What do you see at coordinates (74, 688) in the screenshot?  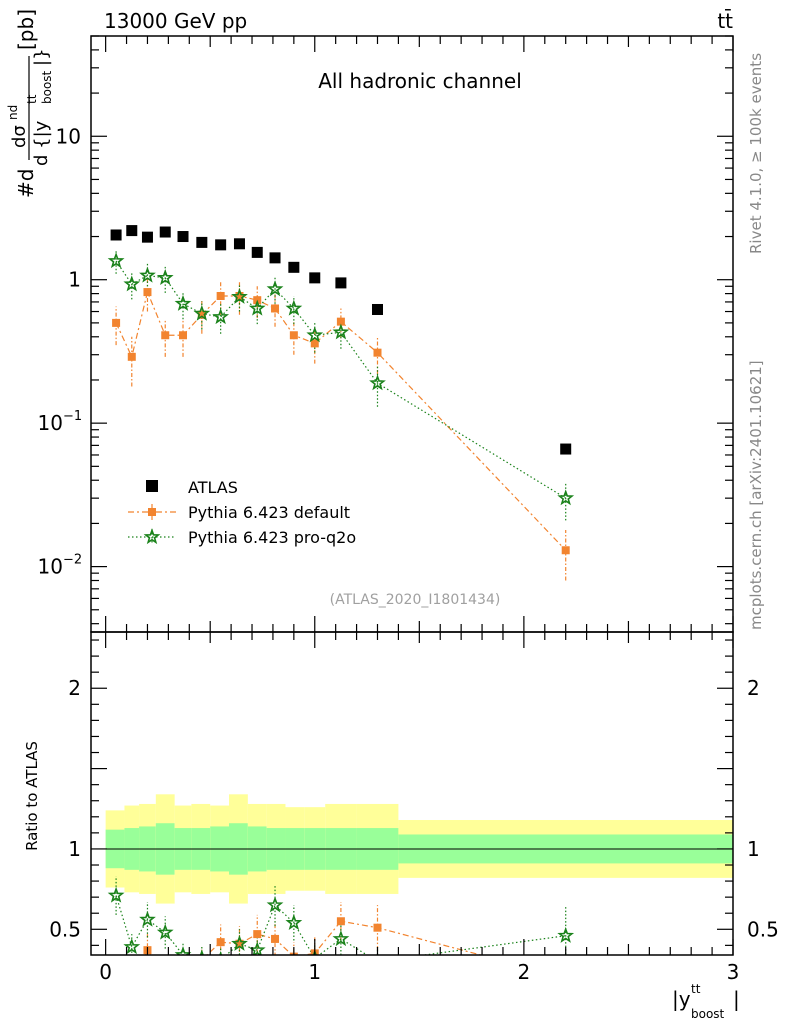 I see `ratio-y-tick-label: 2` at bounding box center [74, 688].